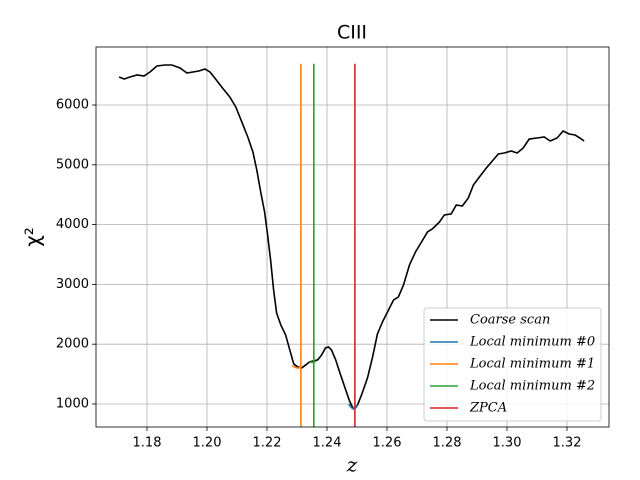  I want to click on y-tick-label: 2000, so click(72, 344).